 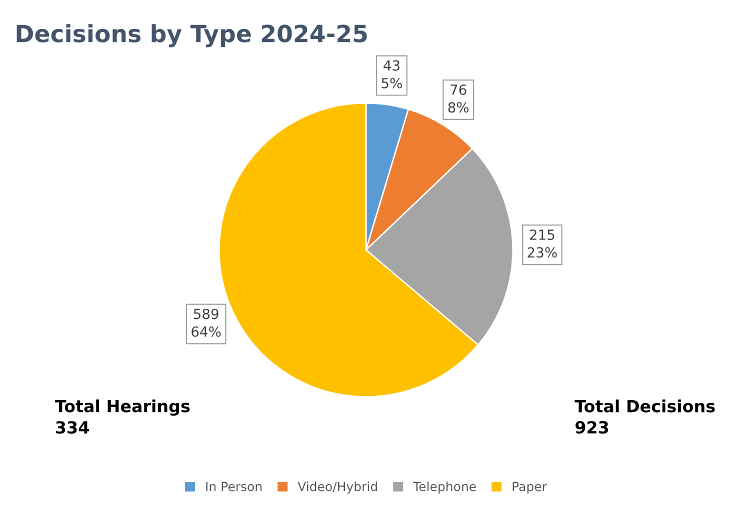 What do you see at coordinates (444, 488) in the screenshot?
I see `legend-label: Telephone` at bounding box center [444, 488].